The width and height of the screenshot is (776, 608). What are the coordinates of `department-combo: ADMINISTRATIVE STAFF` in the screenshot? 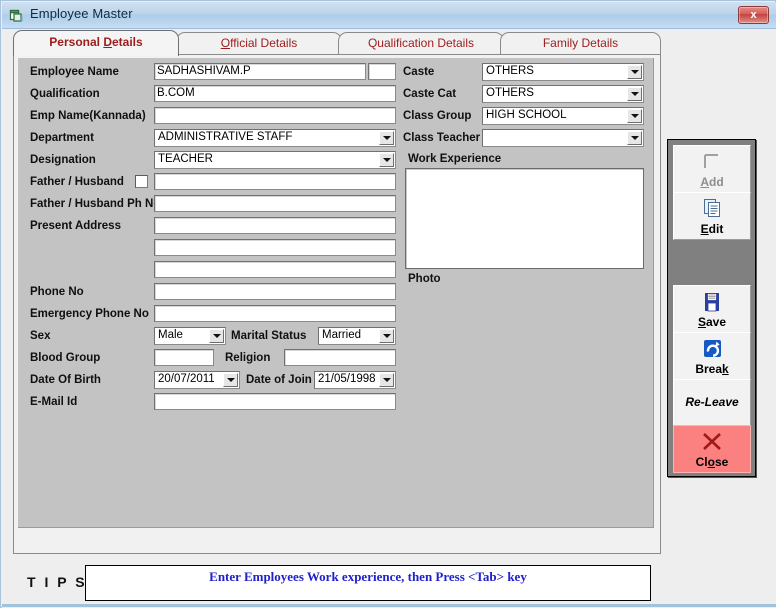 It's located at (275, 138).